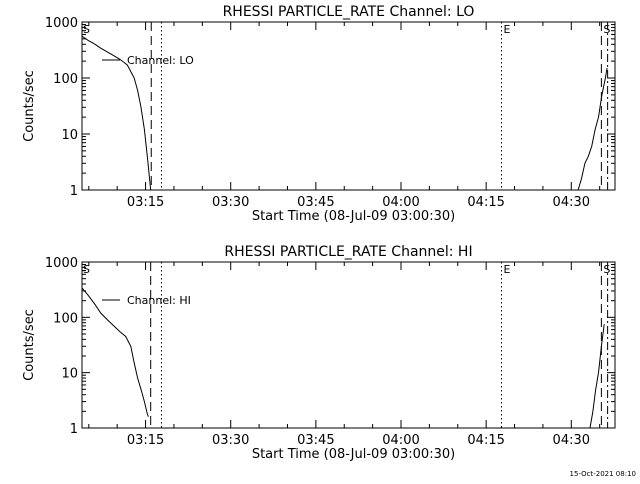 Image resolution: width=640 pixels, height=484 pixels. What do you see at coordinates (349, 12) in the screenshot?
I see `chart-title: RHESSI PARTICLE_RATE Channel: LO` at bounding box center [349, 12].